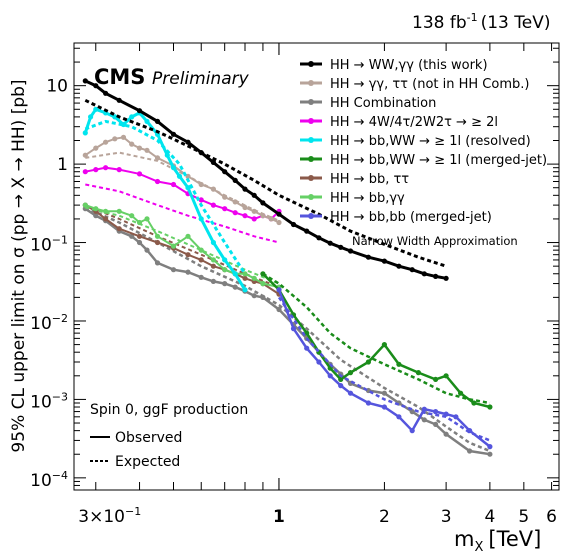 The image size is (580, 556). Describe the element at coordinates (49, 323) in the screenshot. I see `y-tick-label: 10⁻²` at that location.